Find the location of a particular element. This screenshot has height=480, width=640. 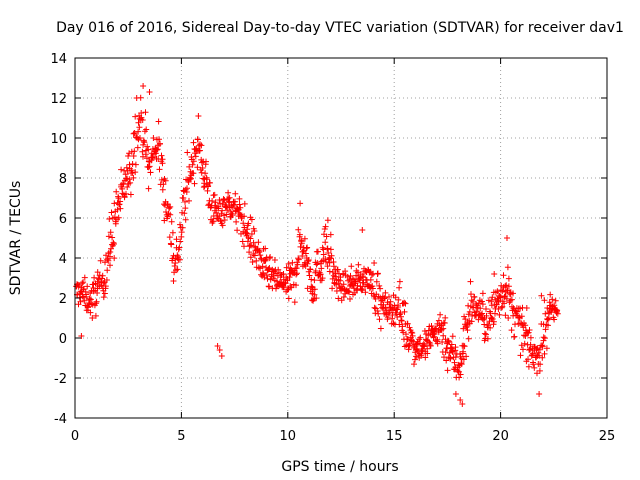

y-tick-label: 0 is located at coordinates (63, 339).